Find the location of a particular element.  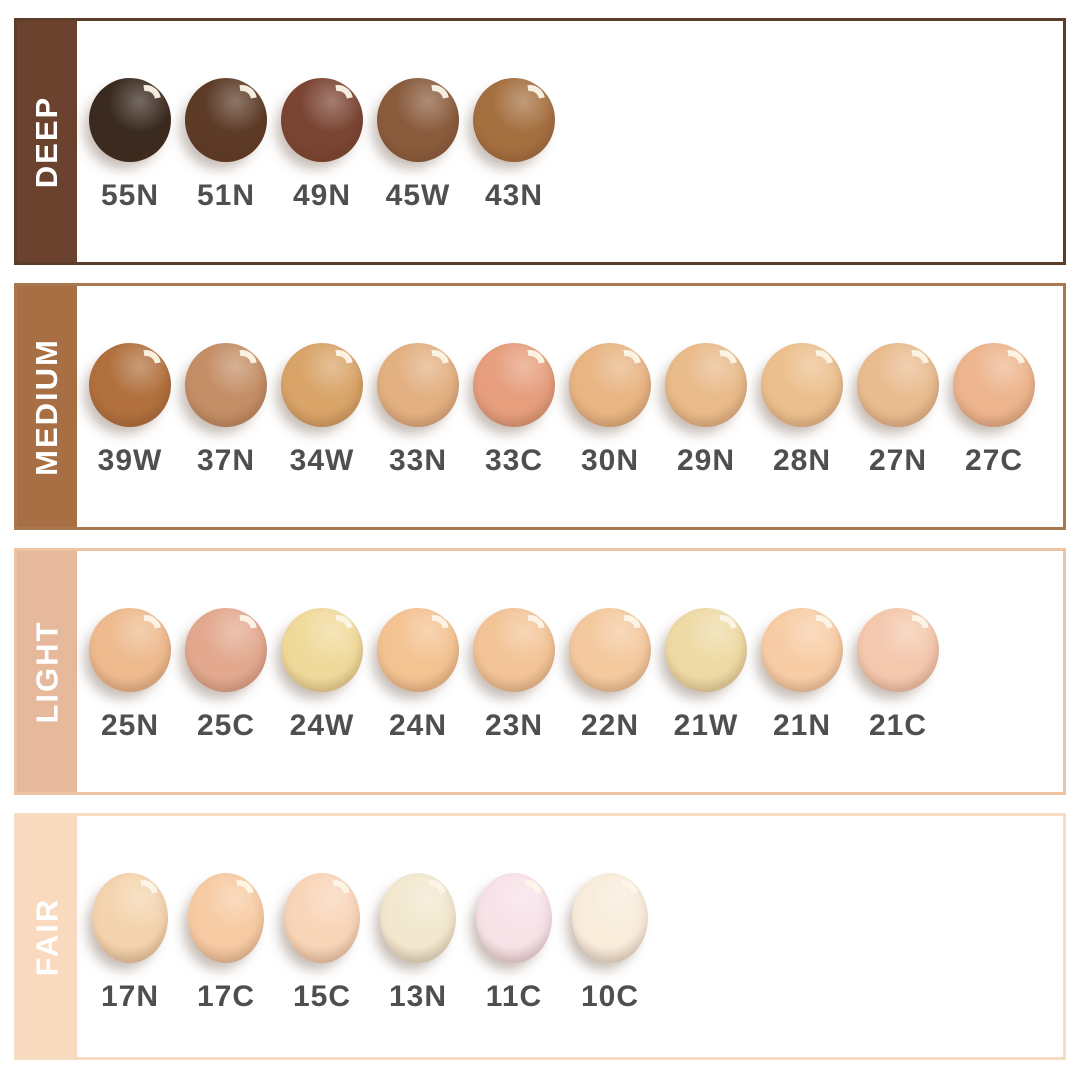

shade-cell: 23N is located at coordinates (514, 675).